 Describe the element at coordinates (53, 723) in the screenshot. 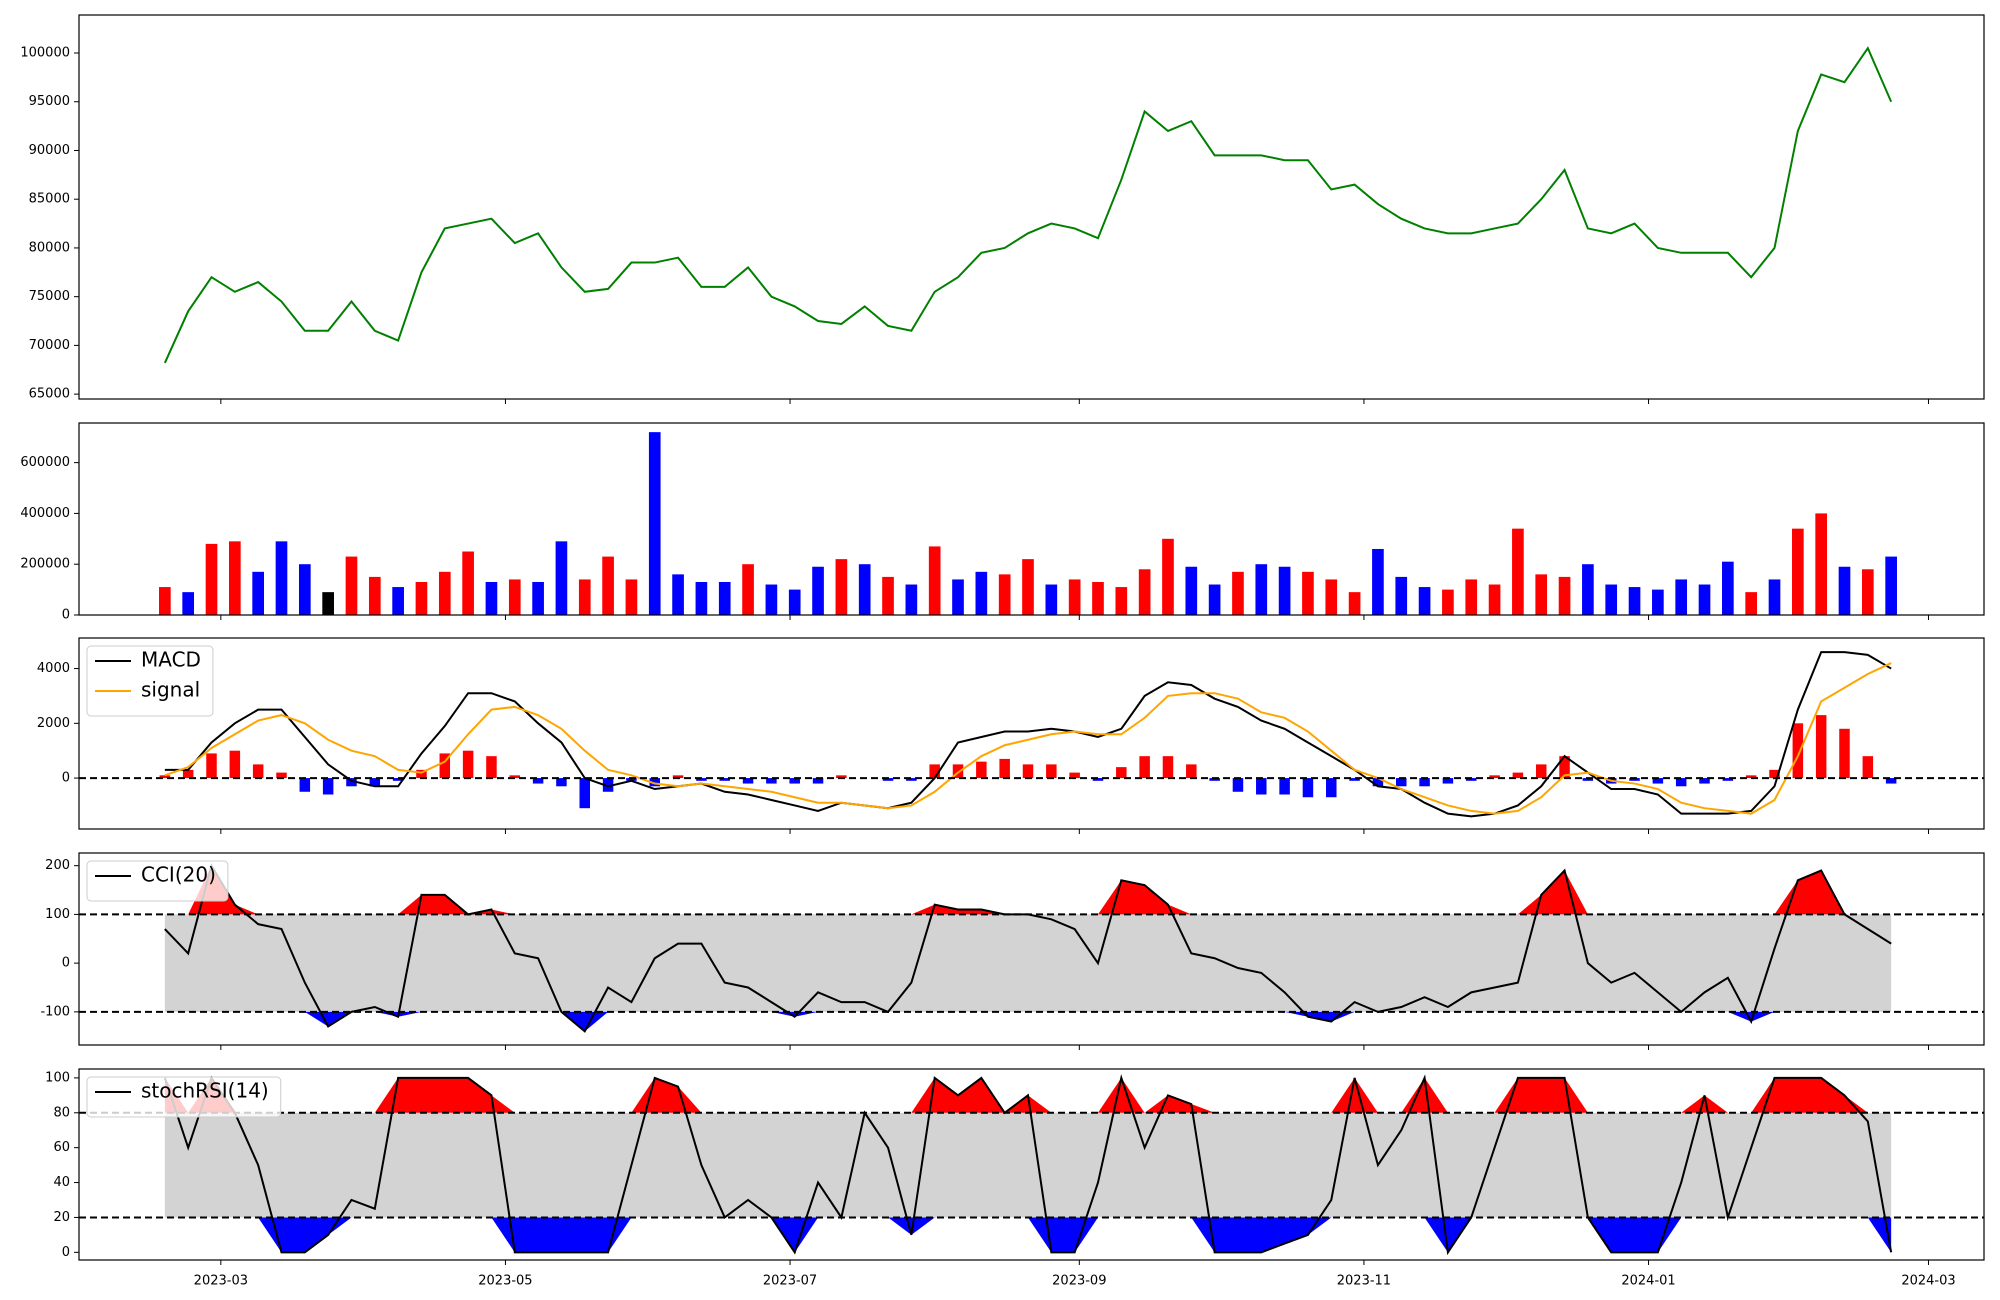

I see `y-tick-label: 2000` at that location.